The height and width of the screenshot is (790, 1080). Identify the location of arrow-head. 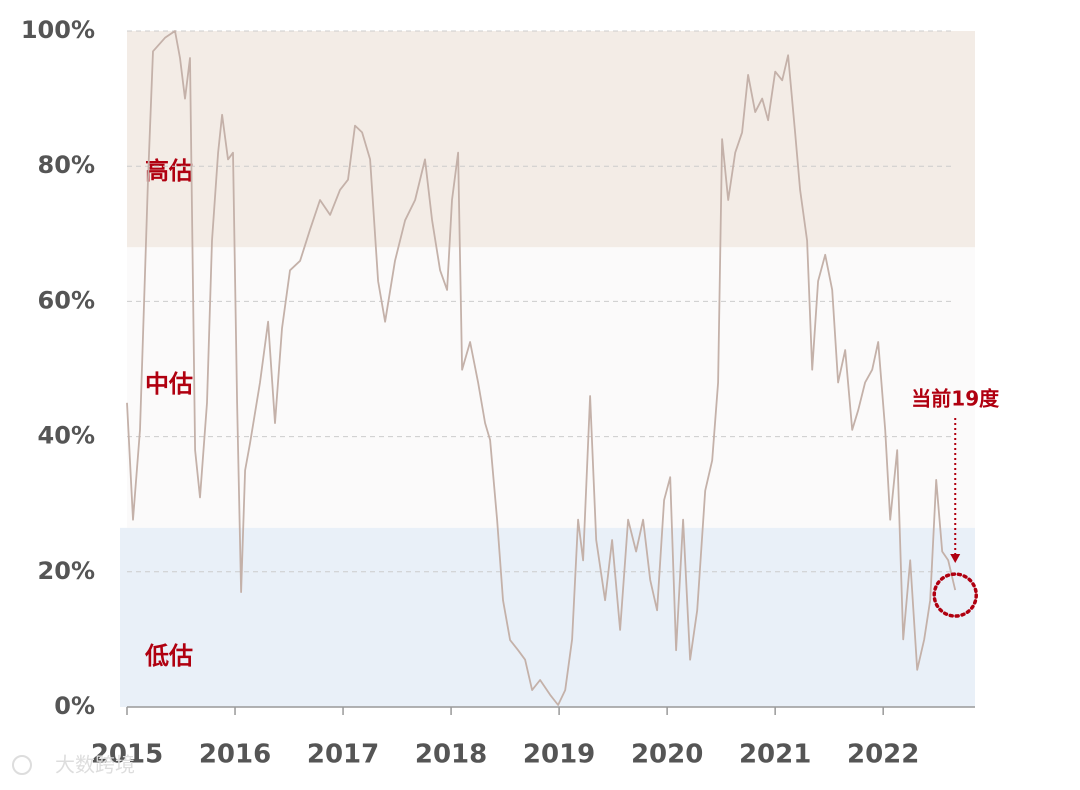
(955, 559).